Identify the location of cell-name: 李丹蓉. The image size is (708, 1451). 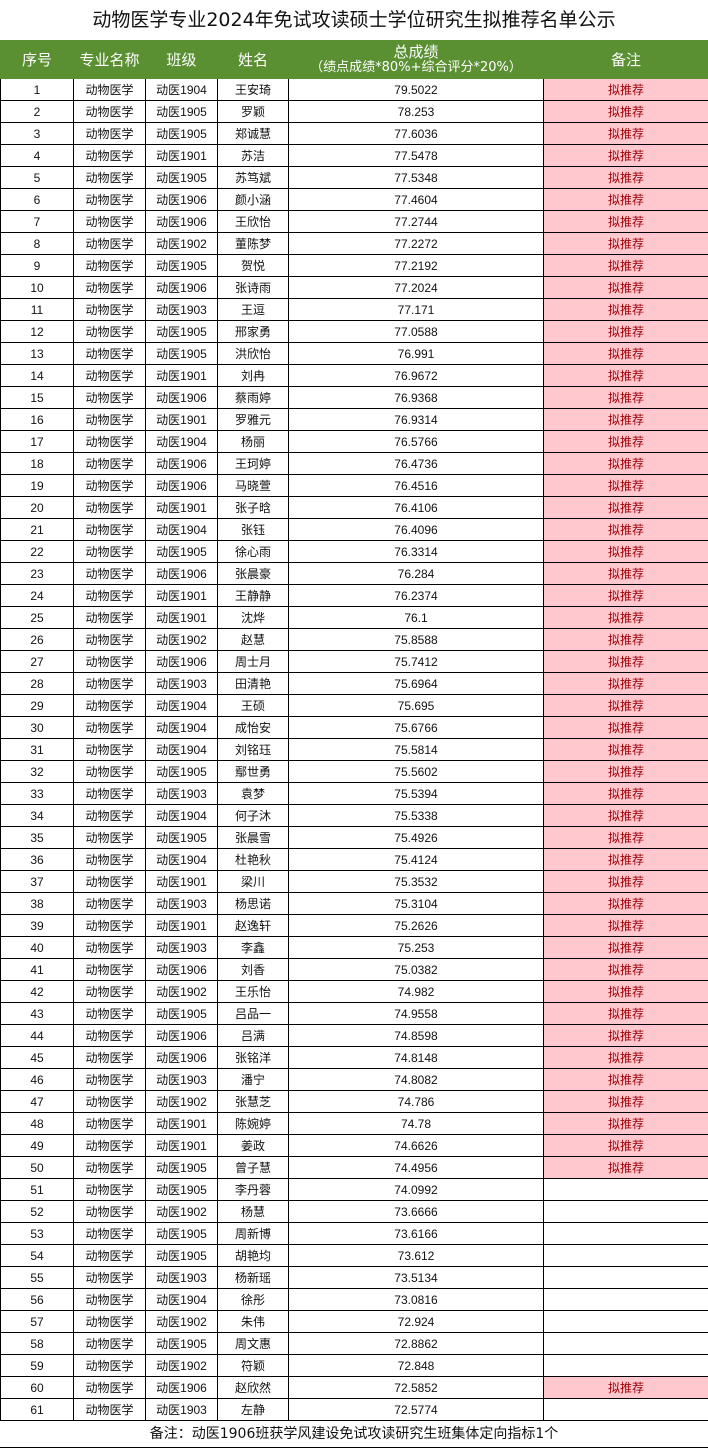
(253, 1189).